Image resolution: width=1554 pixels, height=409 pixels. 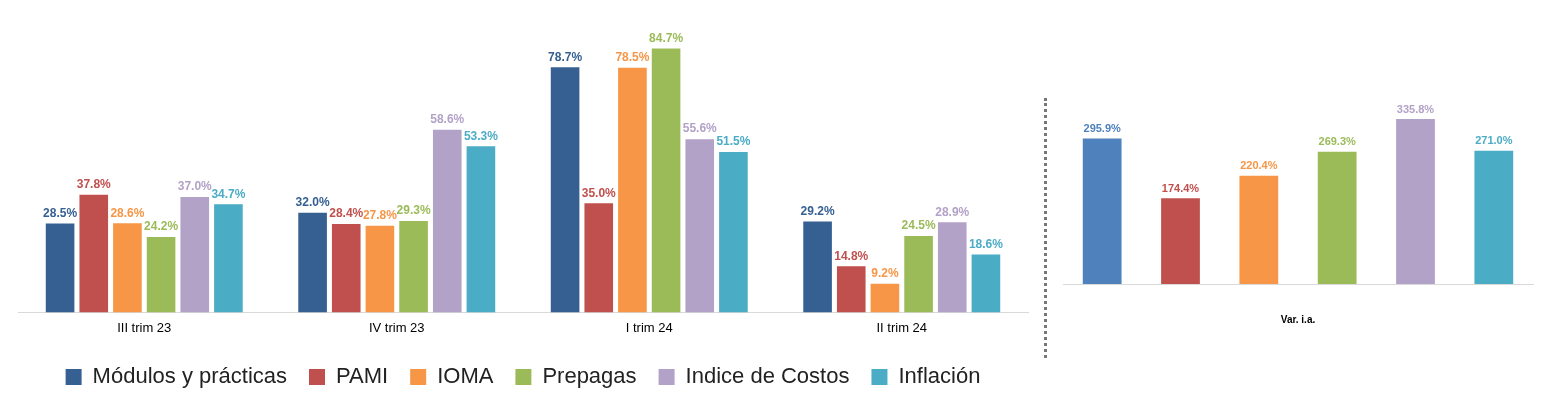 What do you see at coordinates (228, 193) in the screenshot?
I see `data-label: 34.7%` at bounding box center [228, 193].